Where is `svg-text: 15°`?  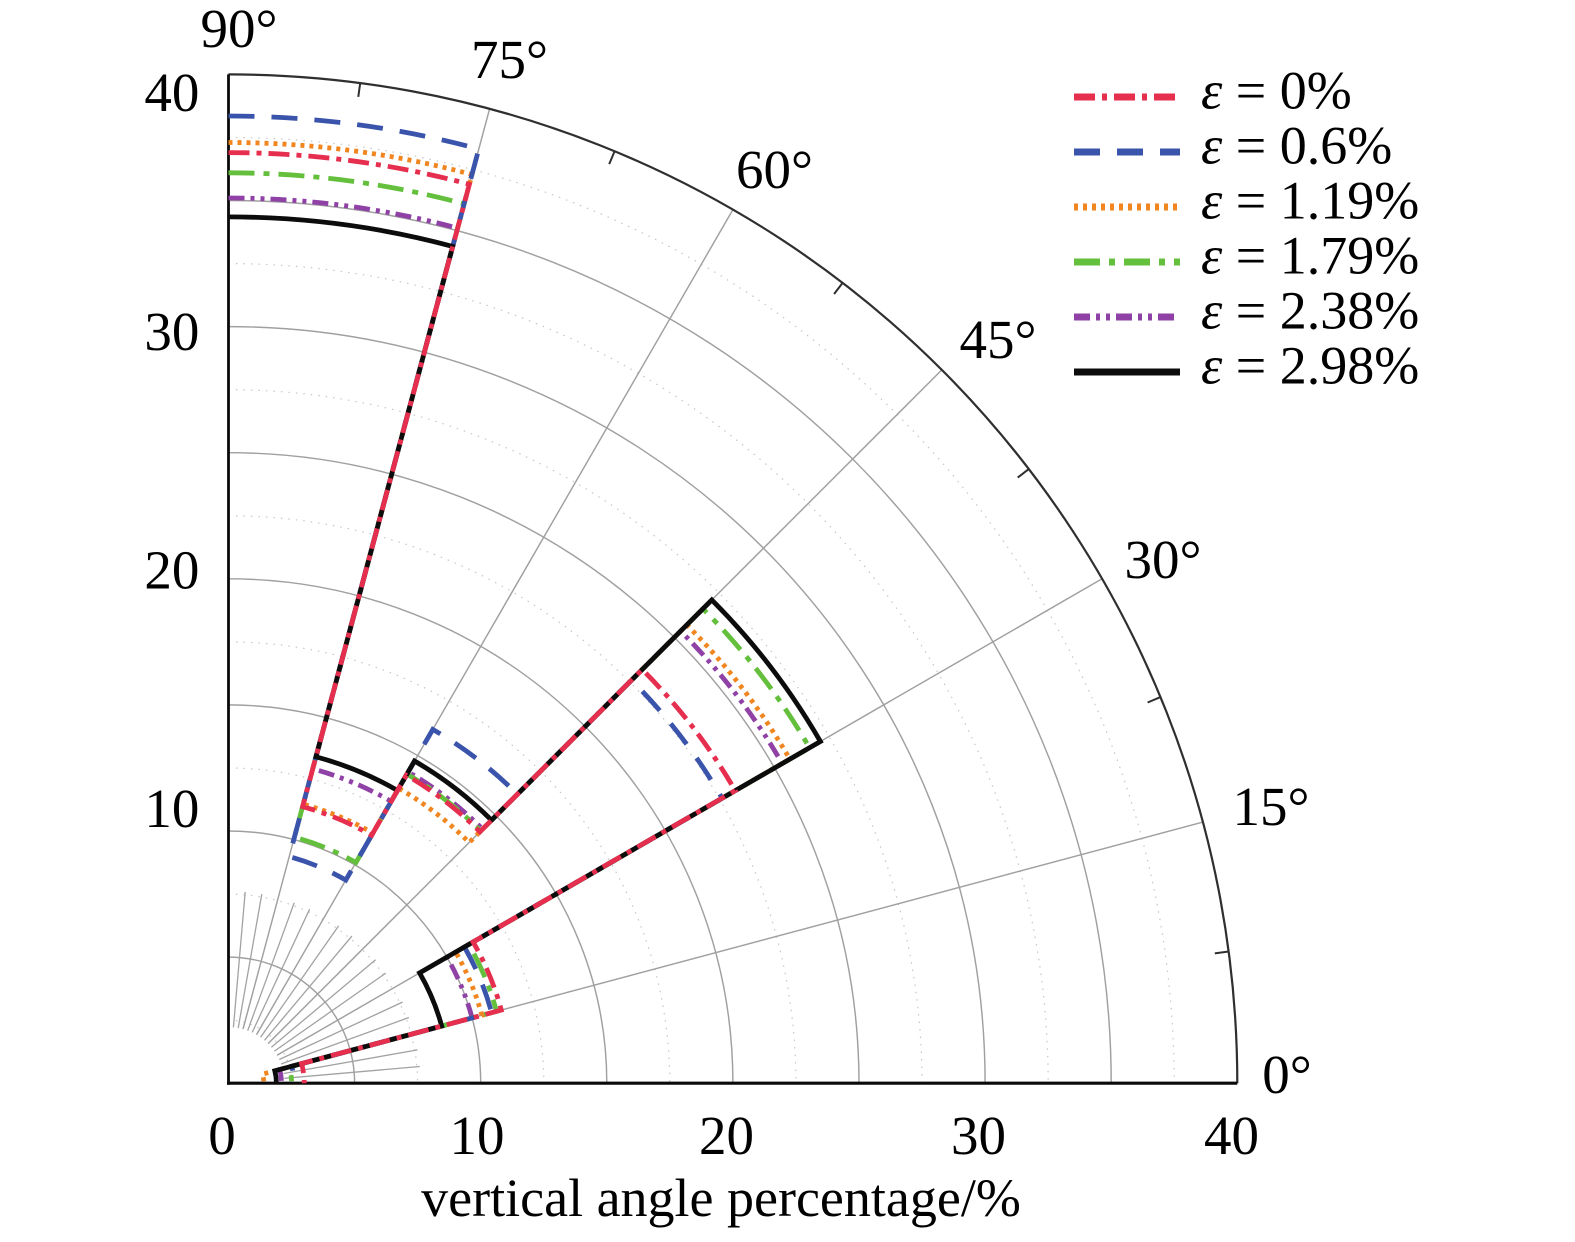 svg-text: 15° is located at coordinates (1271, 806).